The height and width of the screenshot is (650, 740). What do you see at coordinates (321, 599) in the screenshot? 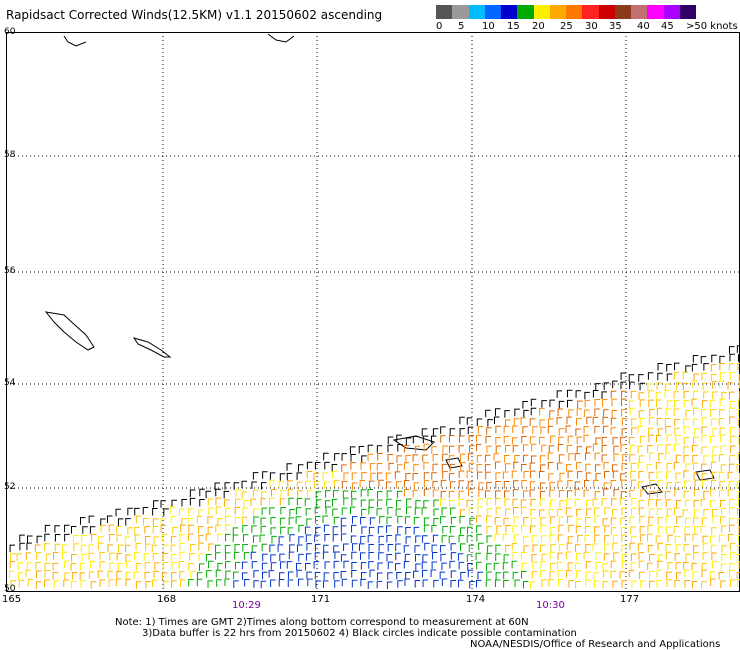
I see `lon-tick-171: 171` at bounding box center [321, 599].